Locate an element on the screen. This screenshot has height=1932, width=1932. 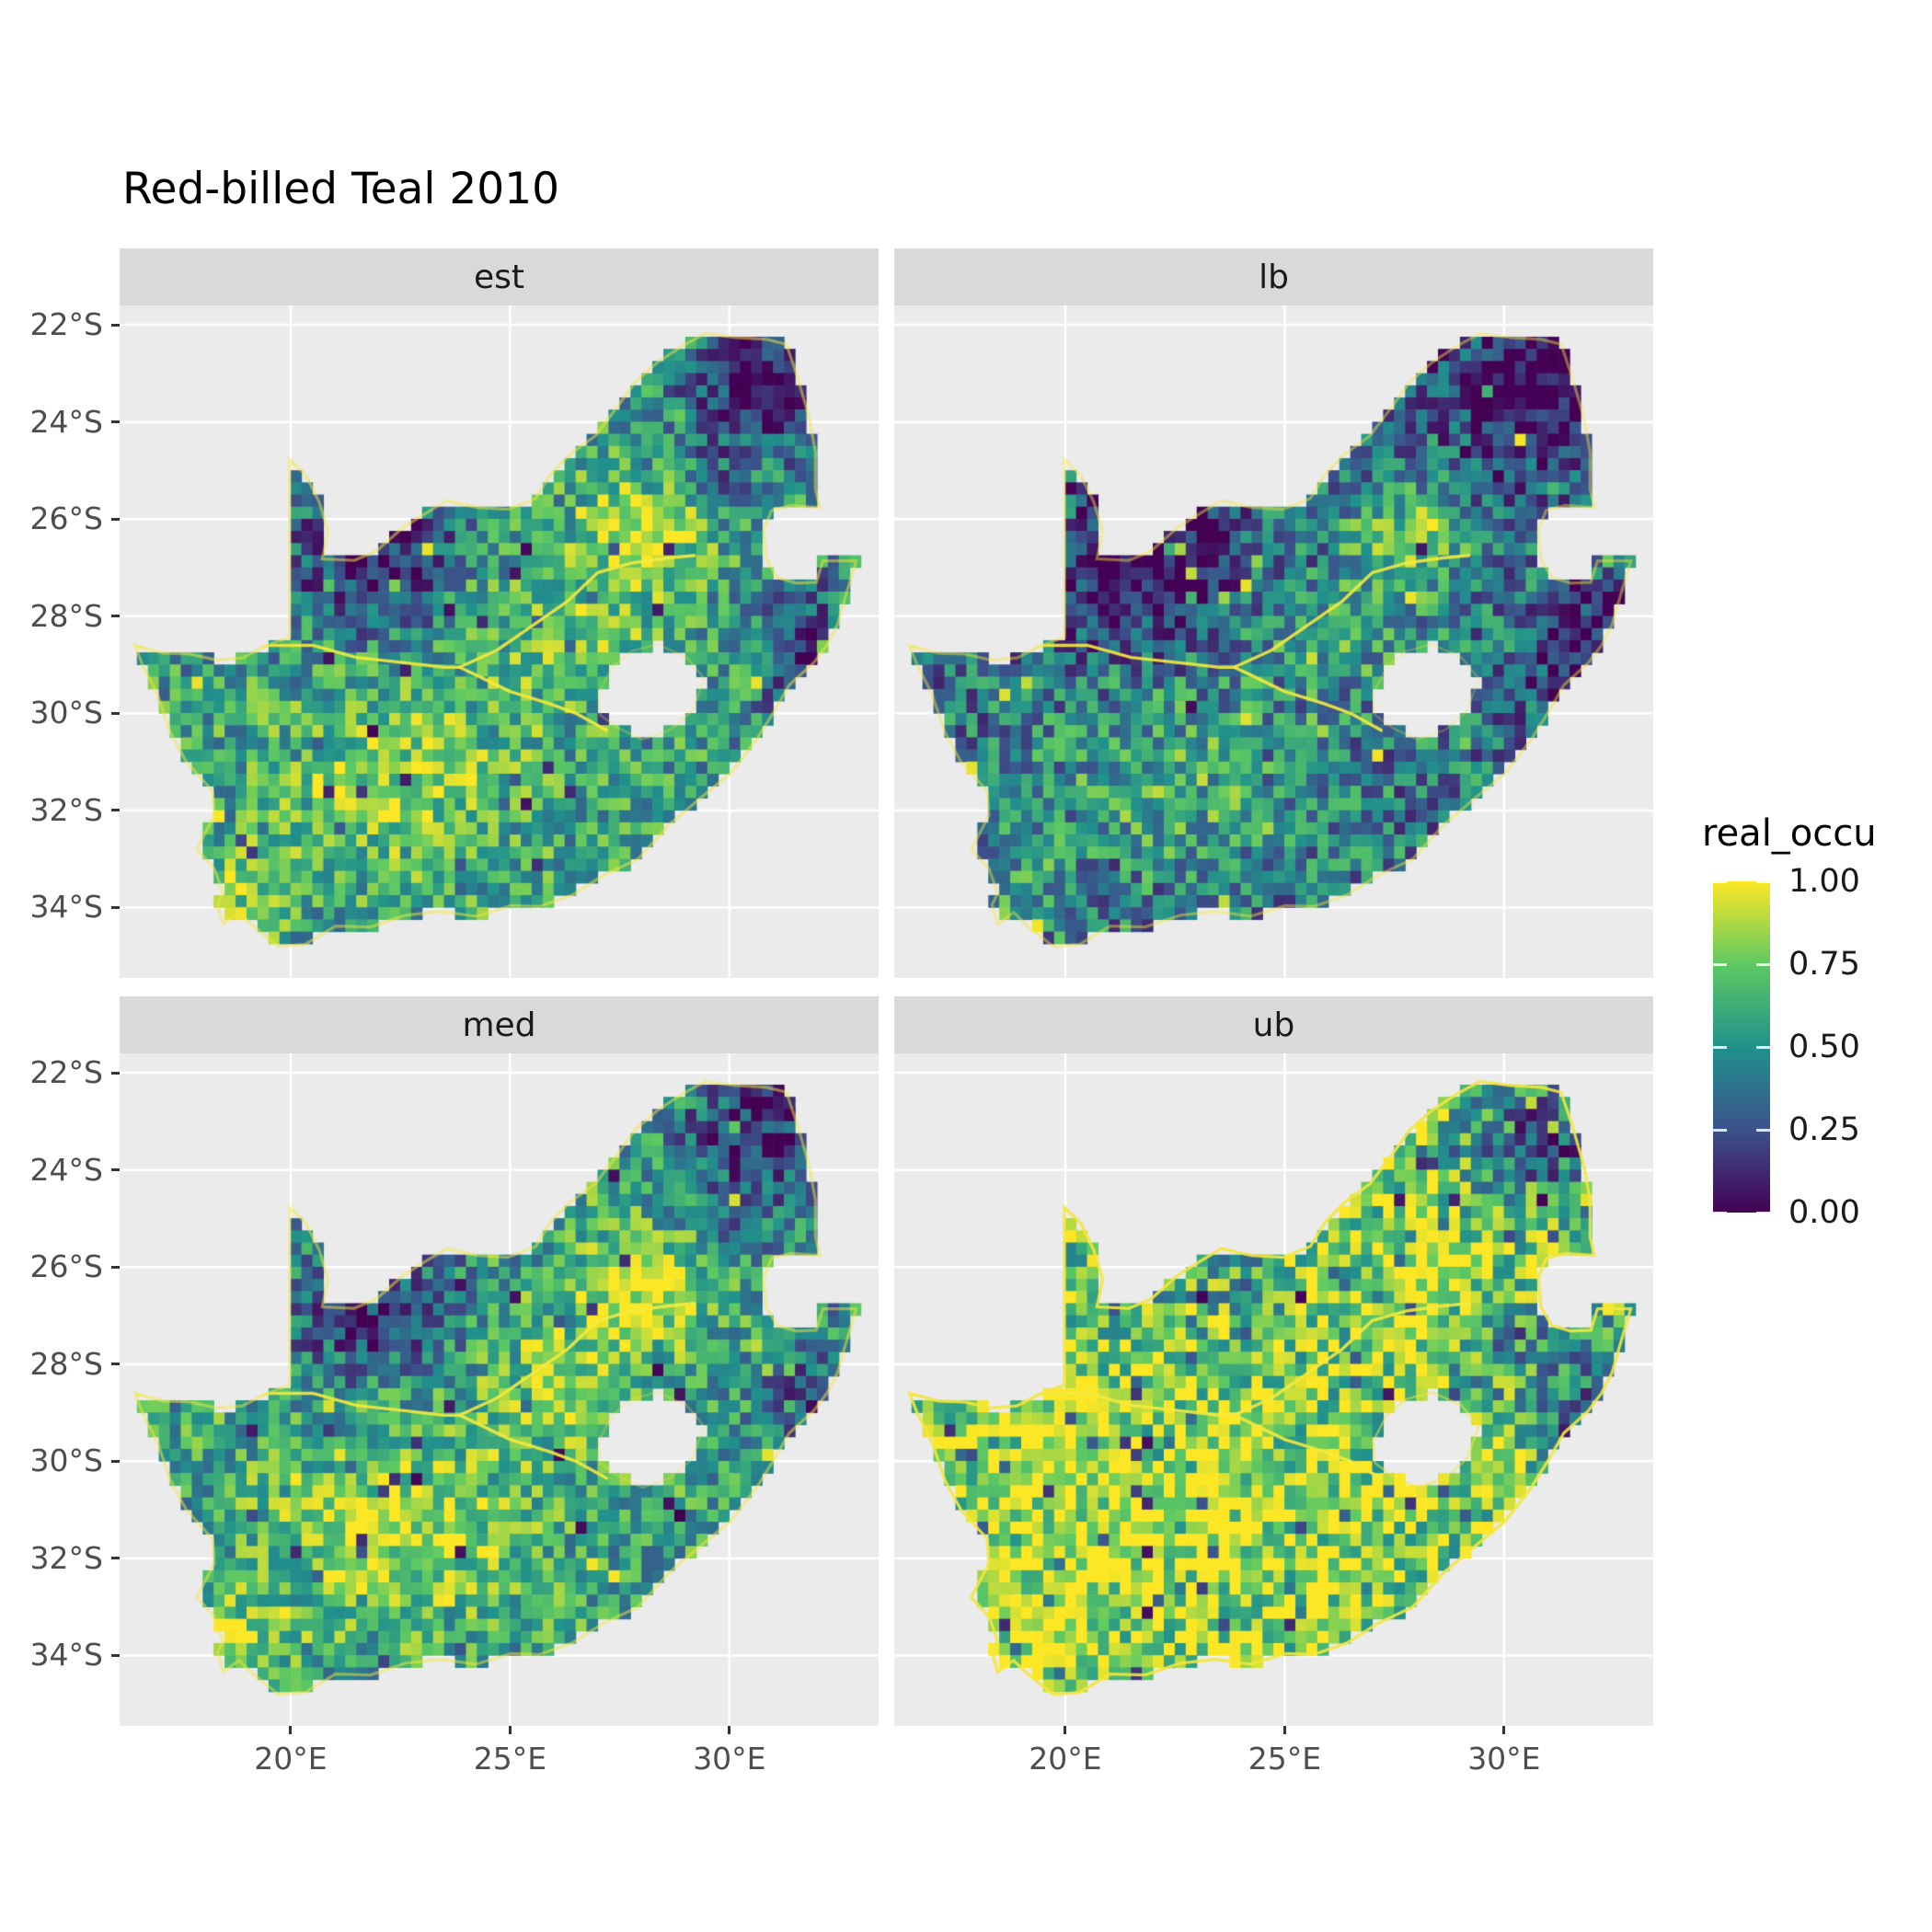
map-panel-ub is located at coordinates (1273, 1389).